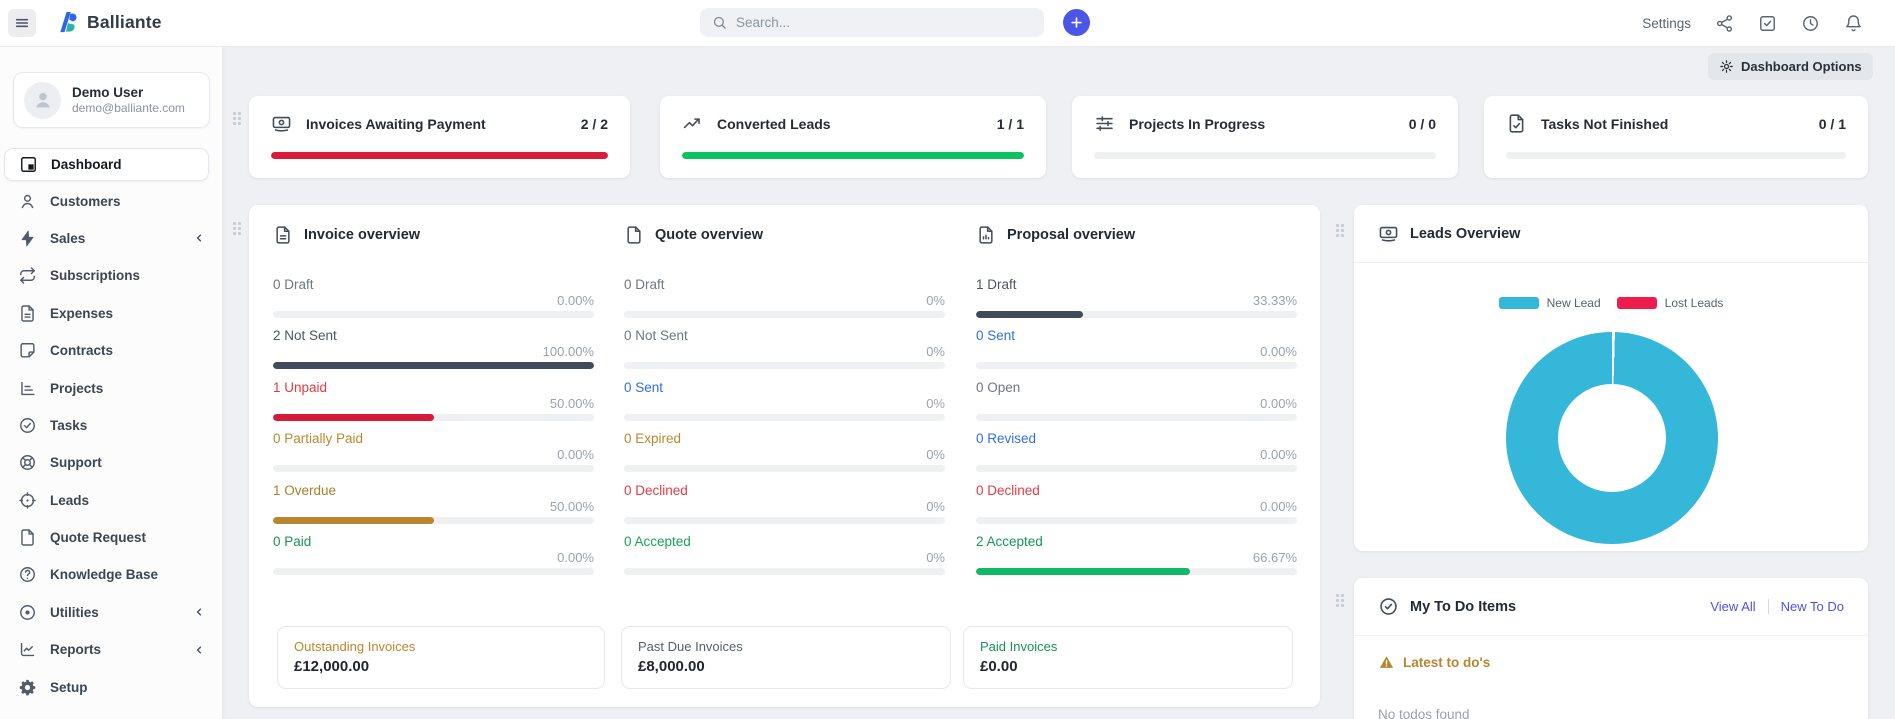 This screenshot has width=1895, height=719. I want to click on sidebar-item-quote-request: Quote Request, so click(111, 537).